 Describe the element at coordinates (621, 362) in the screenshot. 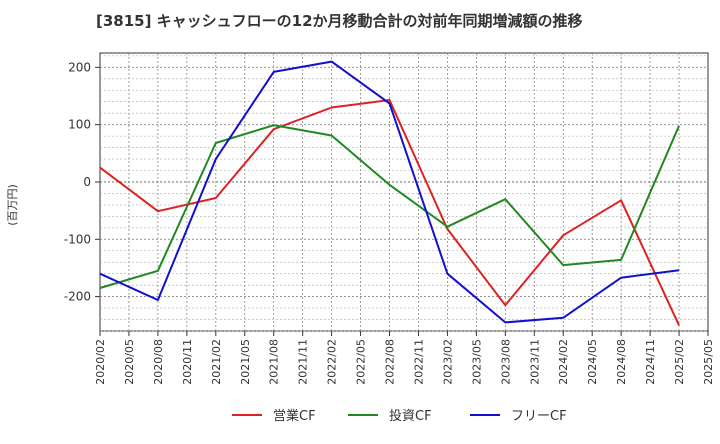

I see `x-tick-label: 2024/08` at that location.